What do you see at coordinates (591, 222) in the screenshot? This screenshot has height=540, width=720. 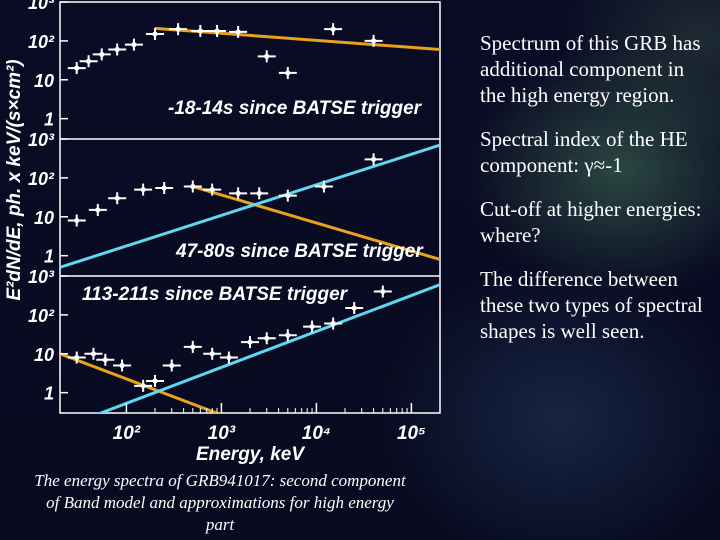 I see `note-cutoff: Cut-off at higher energies: where?` at bounding box center [591, 222].